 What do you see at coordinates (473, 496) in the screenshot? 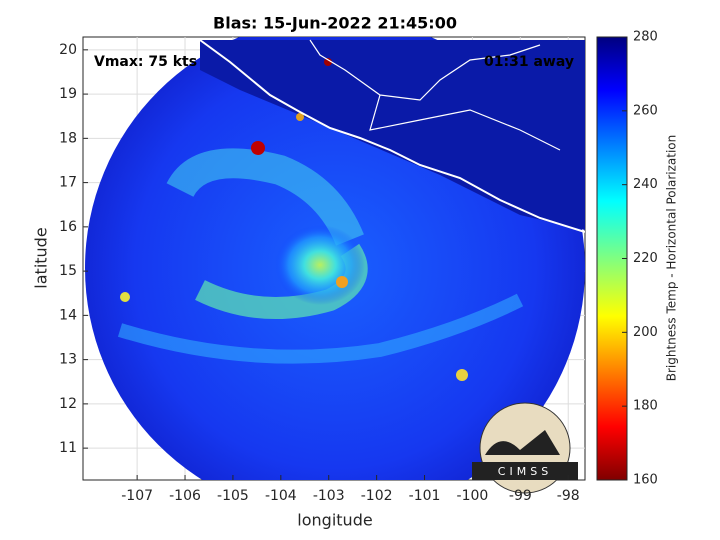
I see `x-tick-label: -100` at bounding box center [473, 496].